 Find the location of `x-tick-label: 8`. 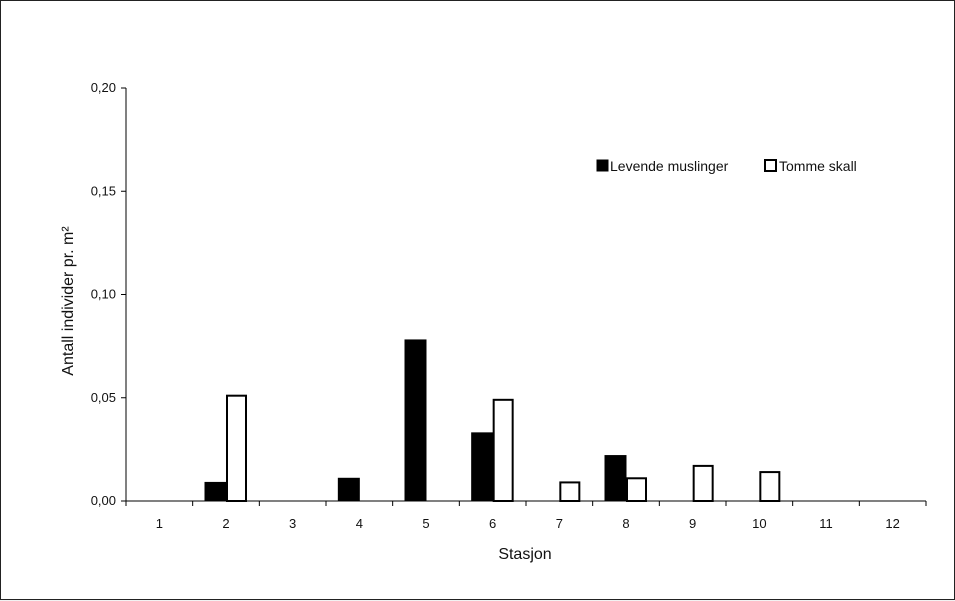

x-tick-label: 8 is located at coordinates (625, 523).